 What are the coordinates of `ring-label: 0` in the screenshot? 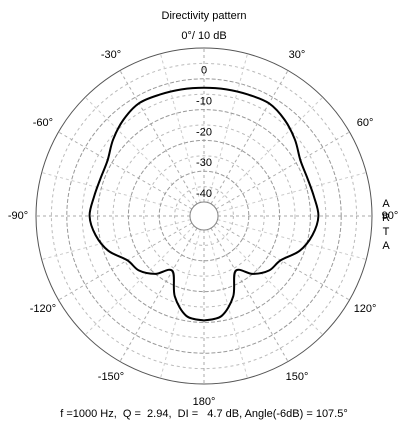 It's located at (204, 71).